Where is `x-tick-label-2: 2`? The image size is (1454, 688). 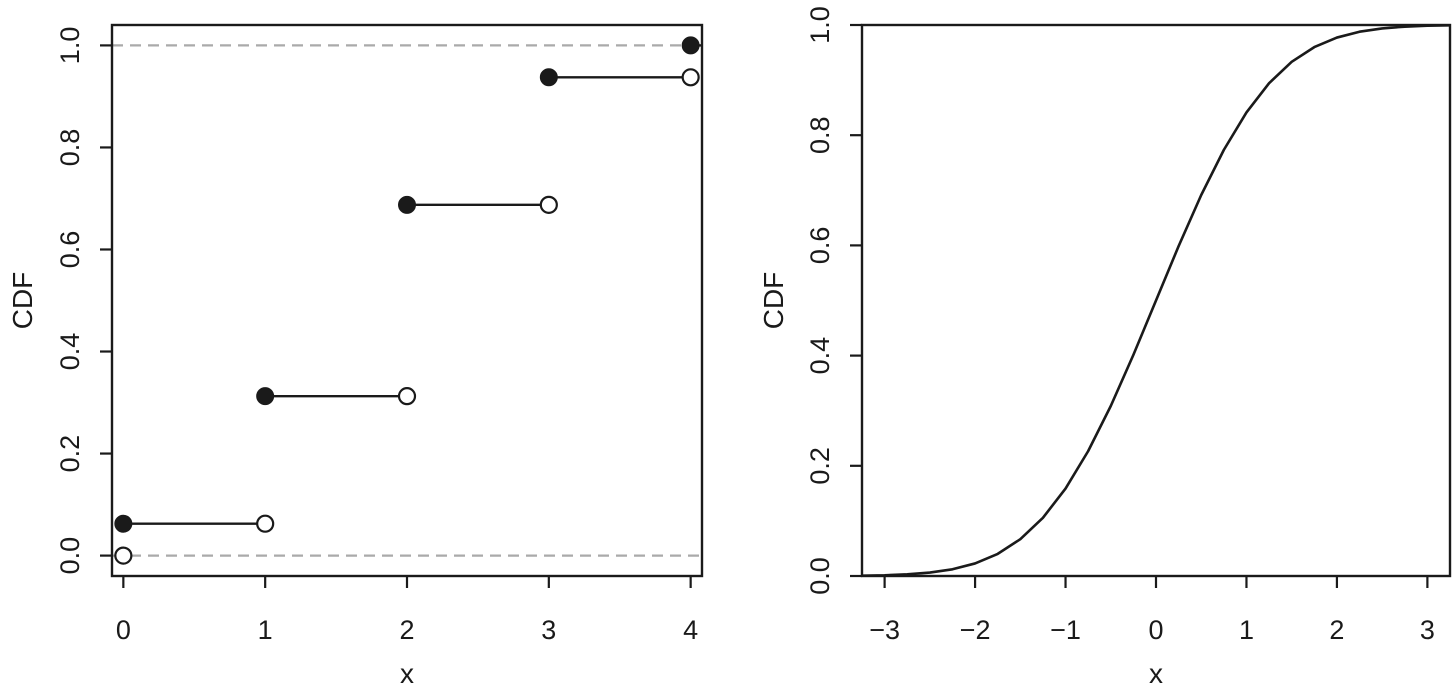 x-tick-label-2: 2 is located at coordinates (406, 630).